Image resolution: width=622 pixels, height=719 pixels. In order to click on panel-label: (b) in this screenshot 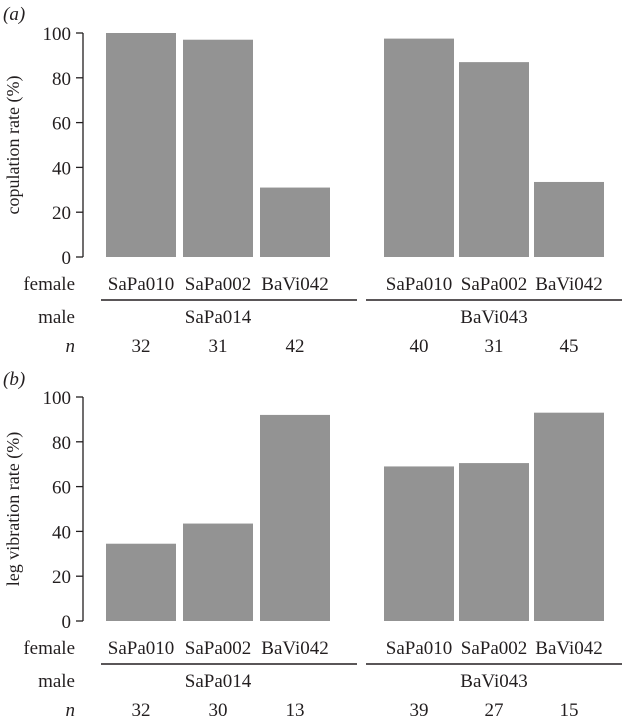, I will do `click(14, 379)`.